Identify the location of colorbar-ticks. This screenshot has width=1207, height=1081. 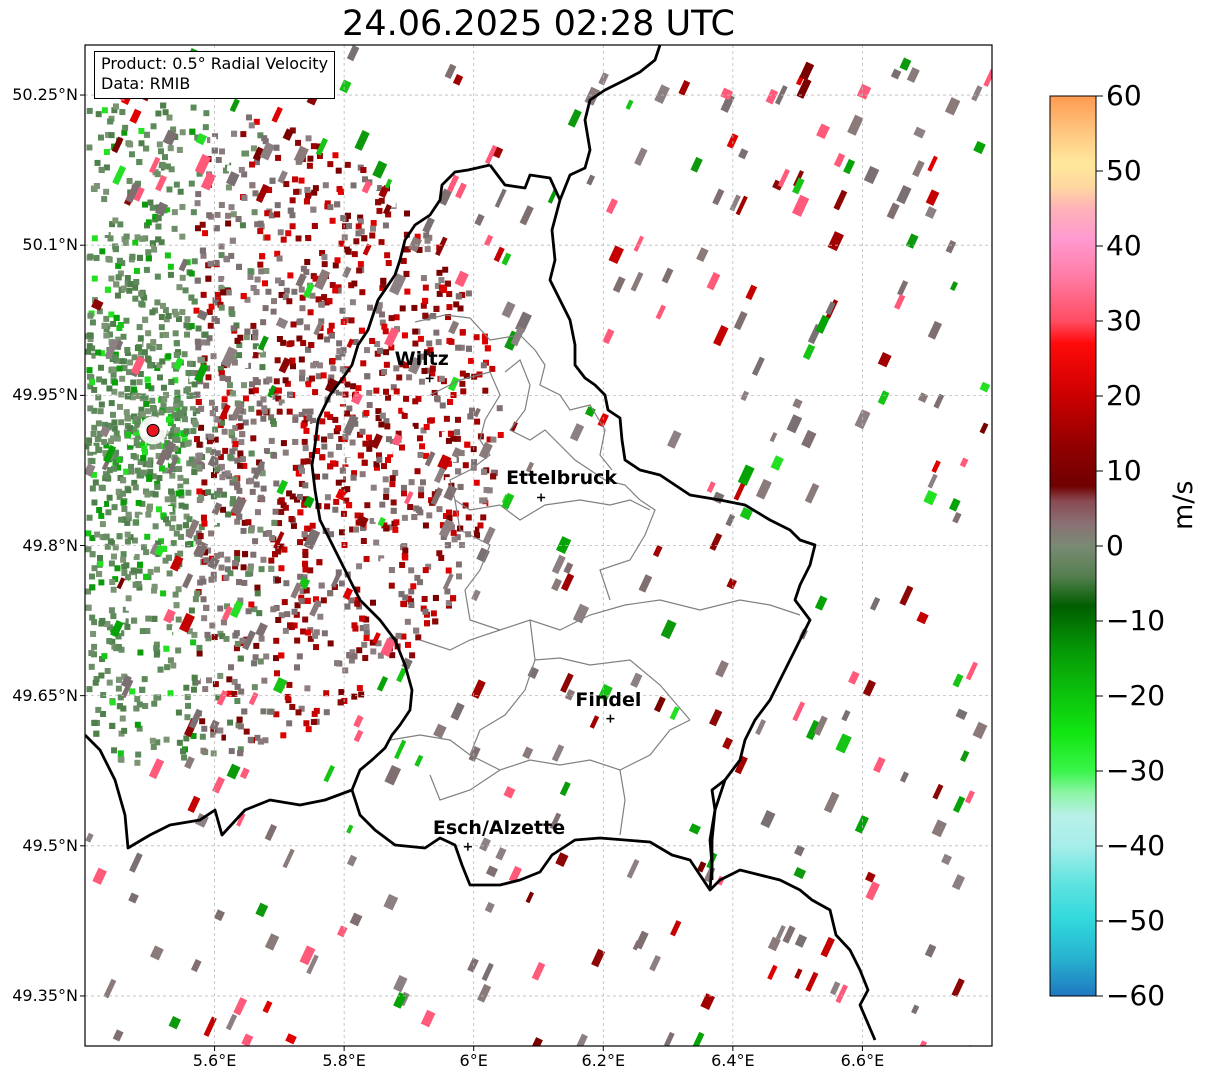
(1099, 546).